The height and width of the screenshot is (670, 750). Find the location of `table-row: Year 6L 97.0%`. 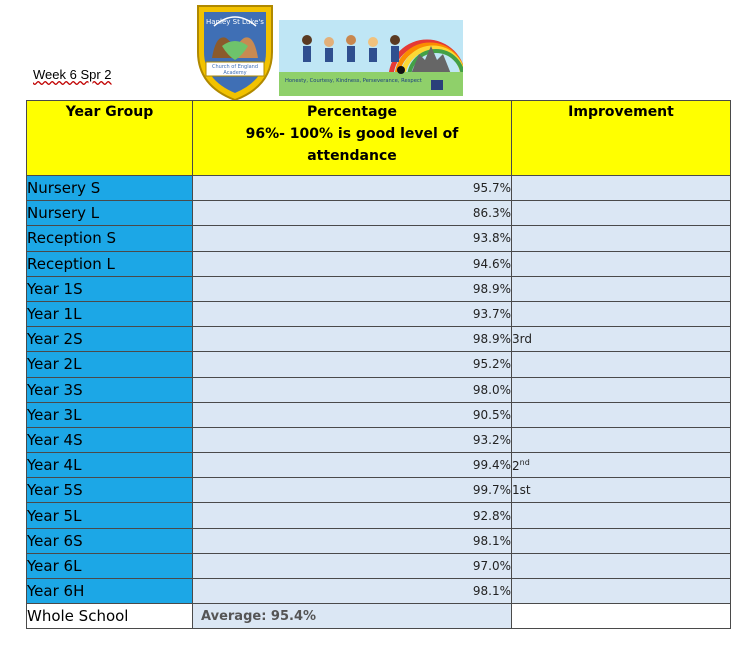

table-row: Year 6L 97.0% is located at coordinates (378, 566).